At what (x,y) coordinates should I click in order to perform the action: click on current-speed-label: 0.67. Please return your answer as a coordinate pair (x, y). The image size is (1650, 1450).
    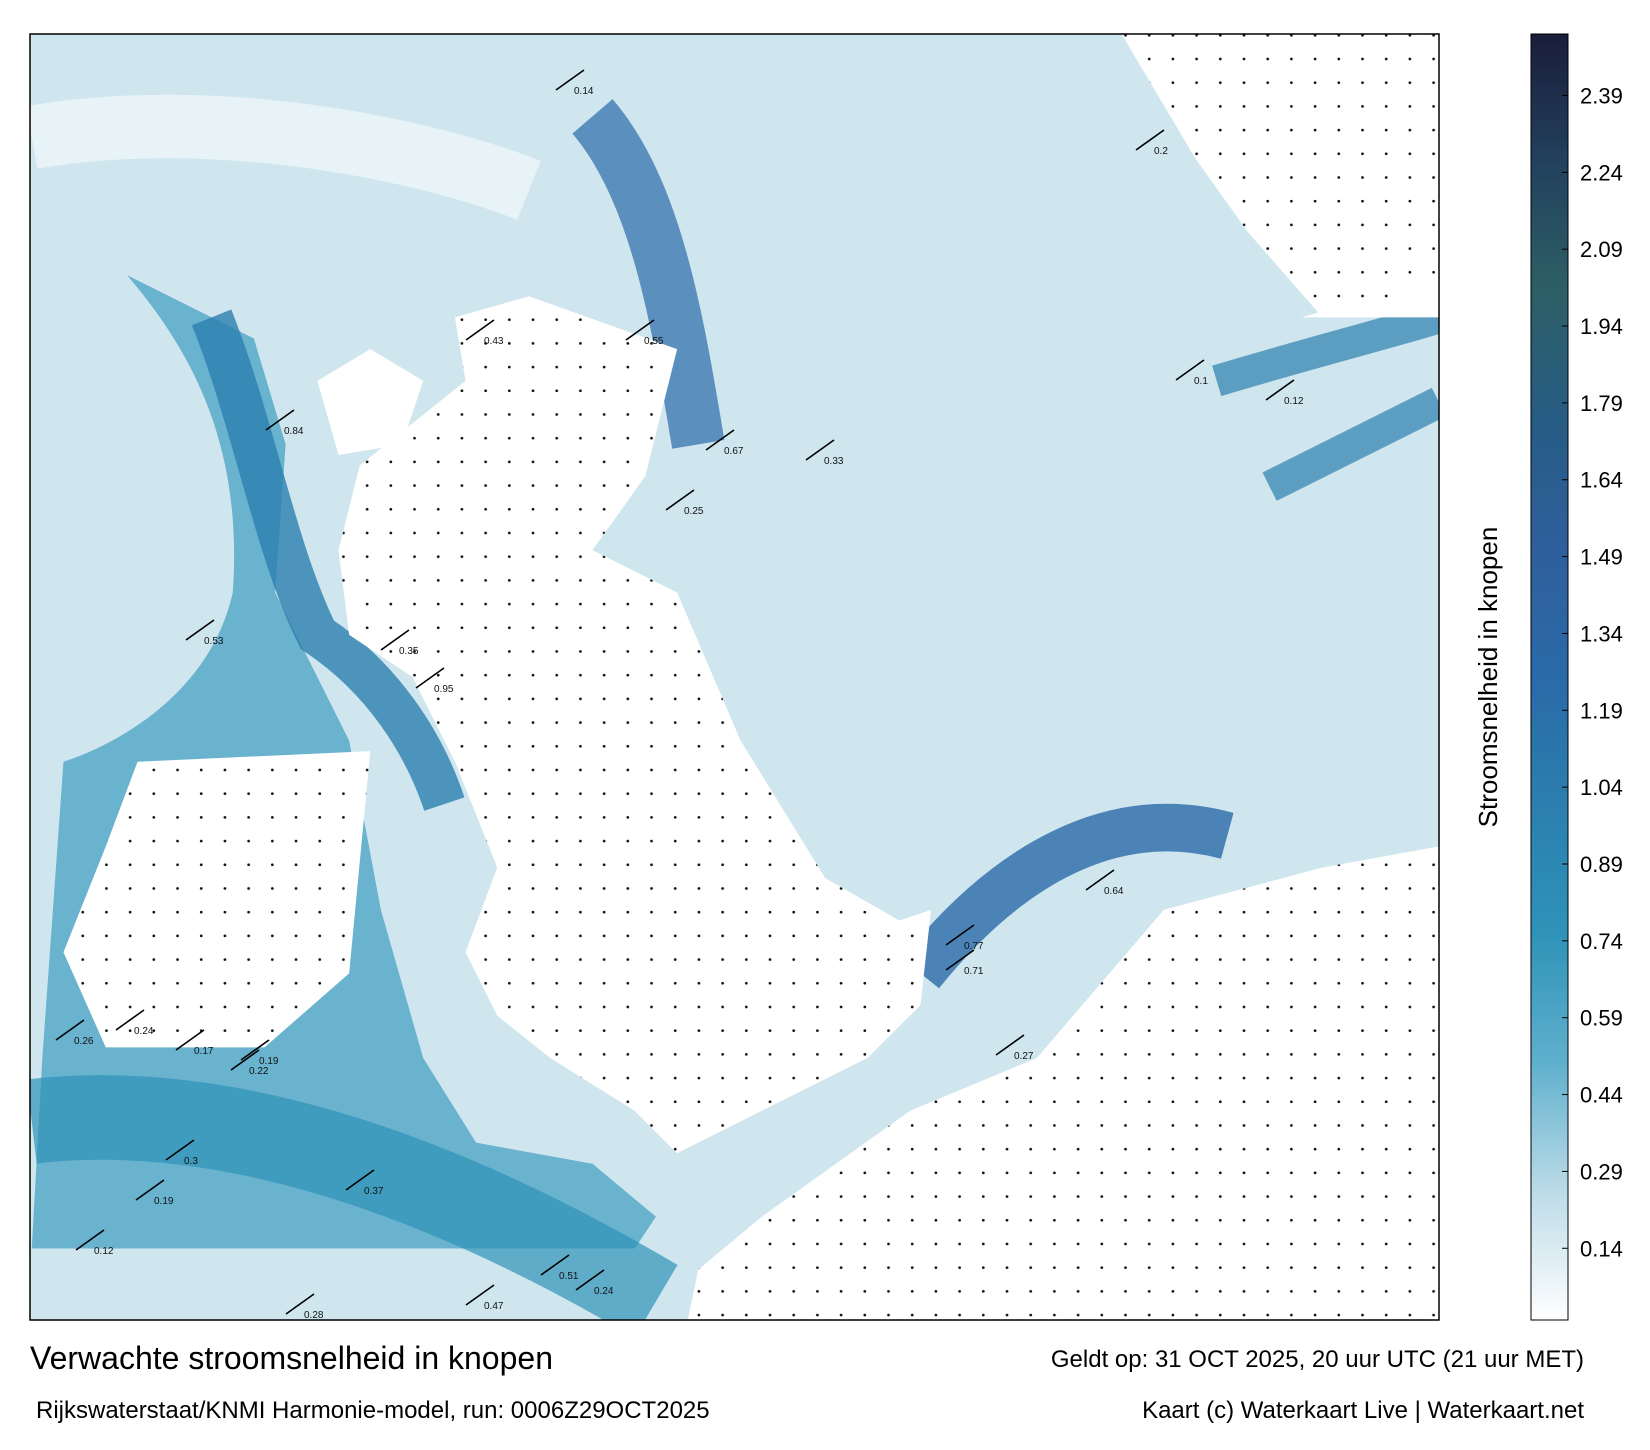
    Looking at the image, I should click on (734, 451).